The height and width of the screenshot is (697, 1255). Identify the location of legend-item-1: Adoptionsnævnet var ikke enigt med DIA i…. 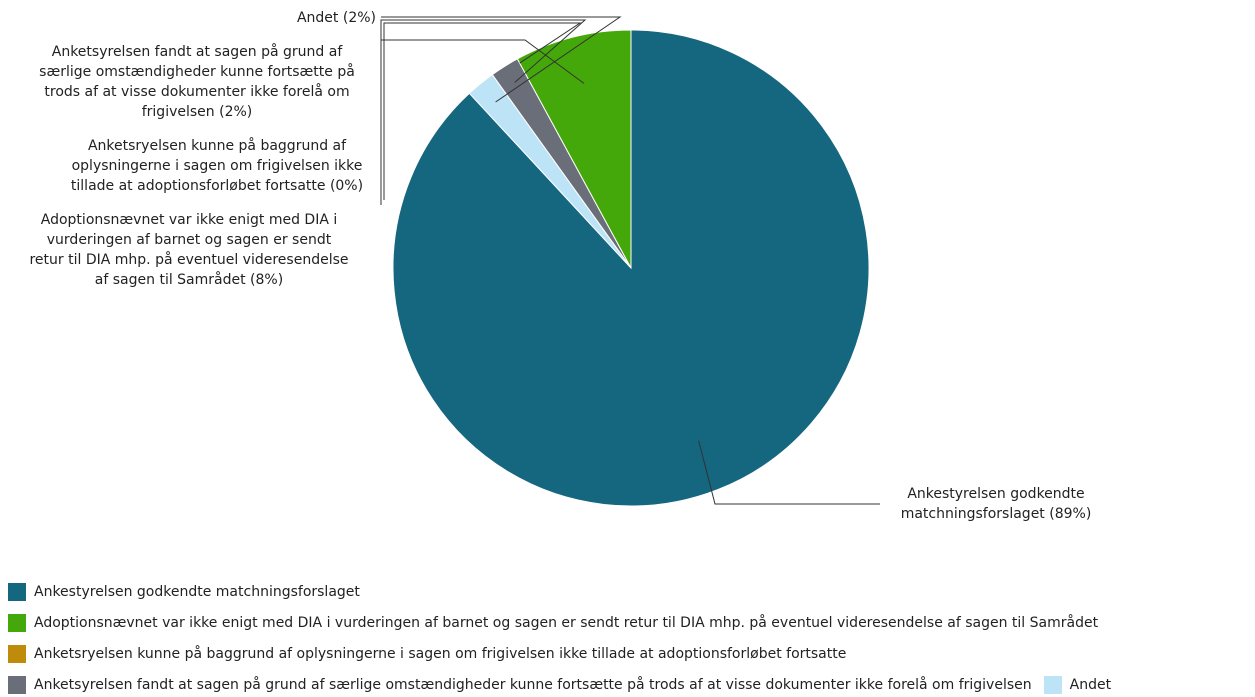
(553, 623).